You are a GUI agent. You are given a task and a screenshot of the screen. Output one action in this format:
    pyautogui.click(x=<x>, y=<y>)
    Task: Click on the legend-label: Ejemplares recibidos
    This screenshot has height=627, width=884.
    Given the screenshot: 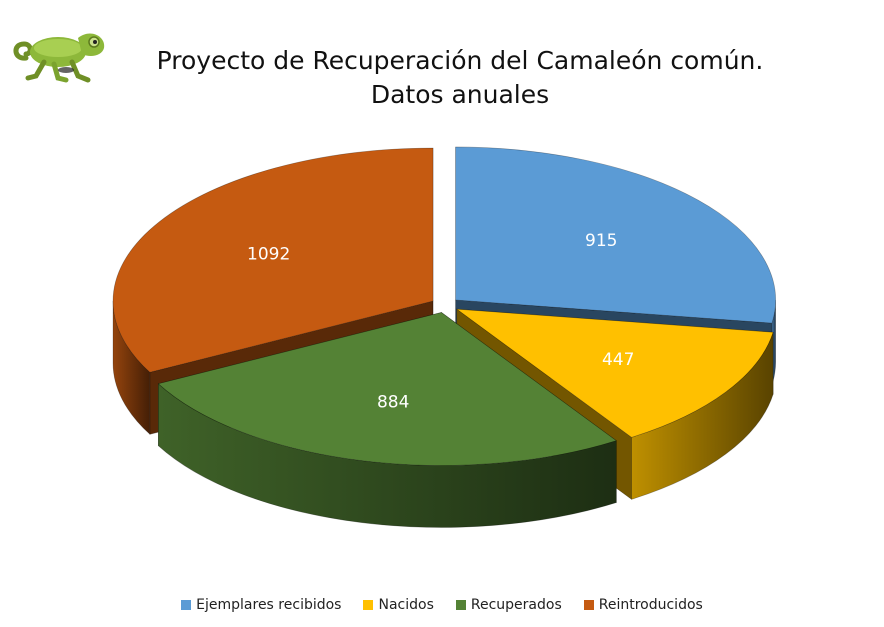 What is the action you would take?
    pyautogui.click(x=269, y=605)
    